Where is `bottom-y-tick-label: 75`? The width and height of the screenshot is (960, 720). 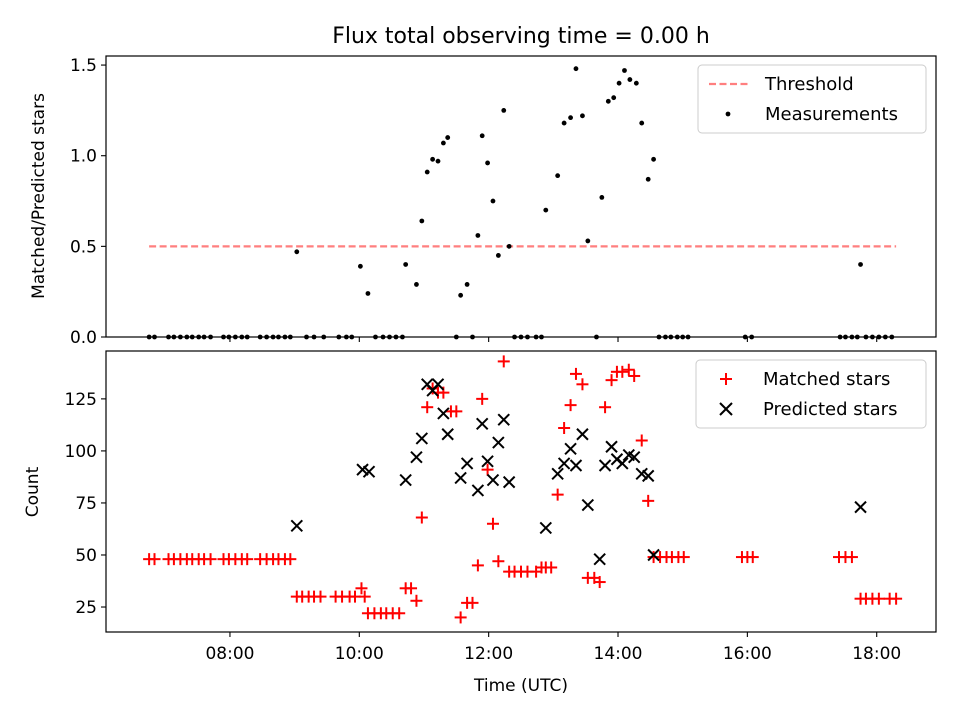
bottom-y-tick-label: 75 is located at coordinates (86, 504).